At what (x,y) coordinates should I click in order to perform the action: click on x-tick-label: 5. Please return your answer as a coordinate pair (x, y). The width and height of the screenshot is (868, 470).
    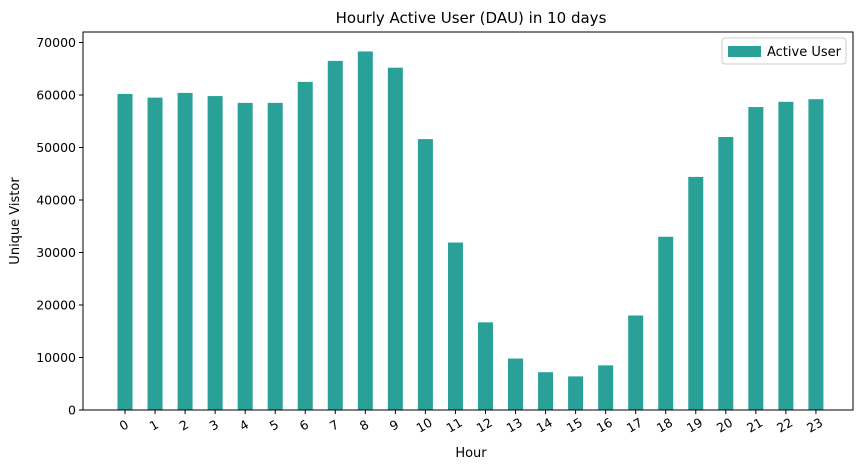
    Looking at the image, I should click on (274, 425).